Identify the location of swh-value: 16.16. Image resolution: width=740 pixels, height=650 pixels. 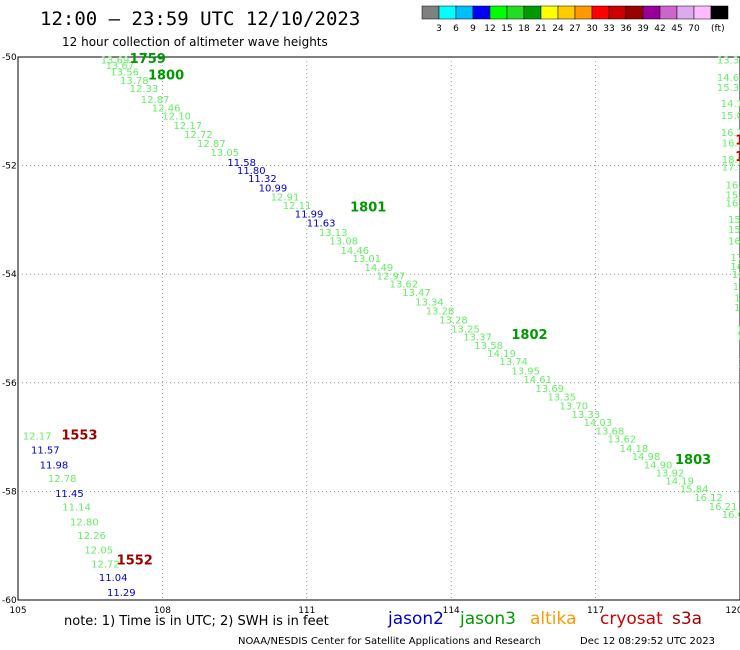
(730, 133).